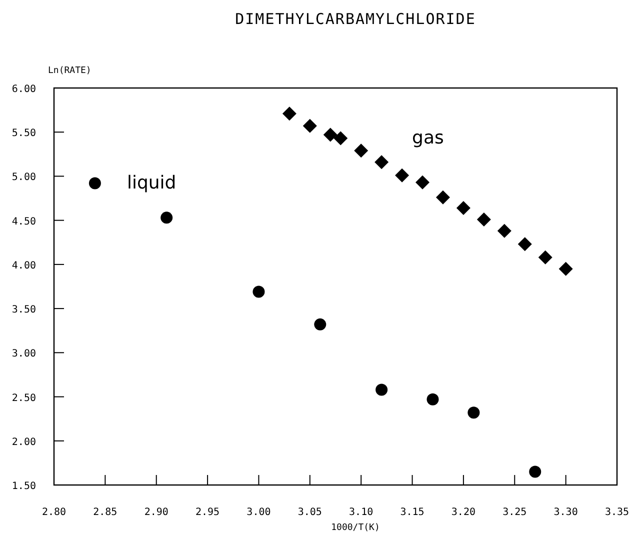 This screenshot has height=546, width=639. Describe the element at coordinates (514, 512) in the screenshot. I see `x-tick-label: 3.25` at that location.